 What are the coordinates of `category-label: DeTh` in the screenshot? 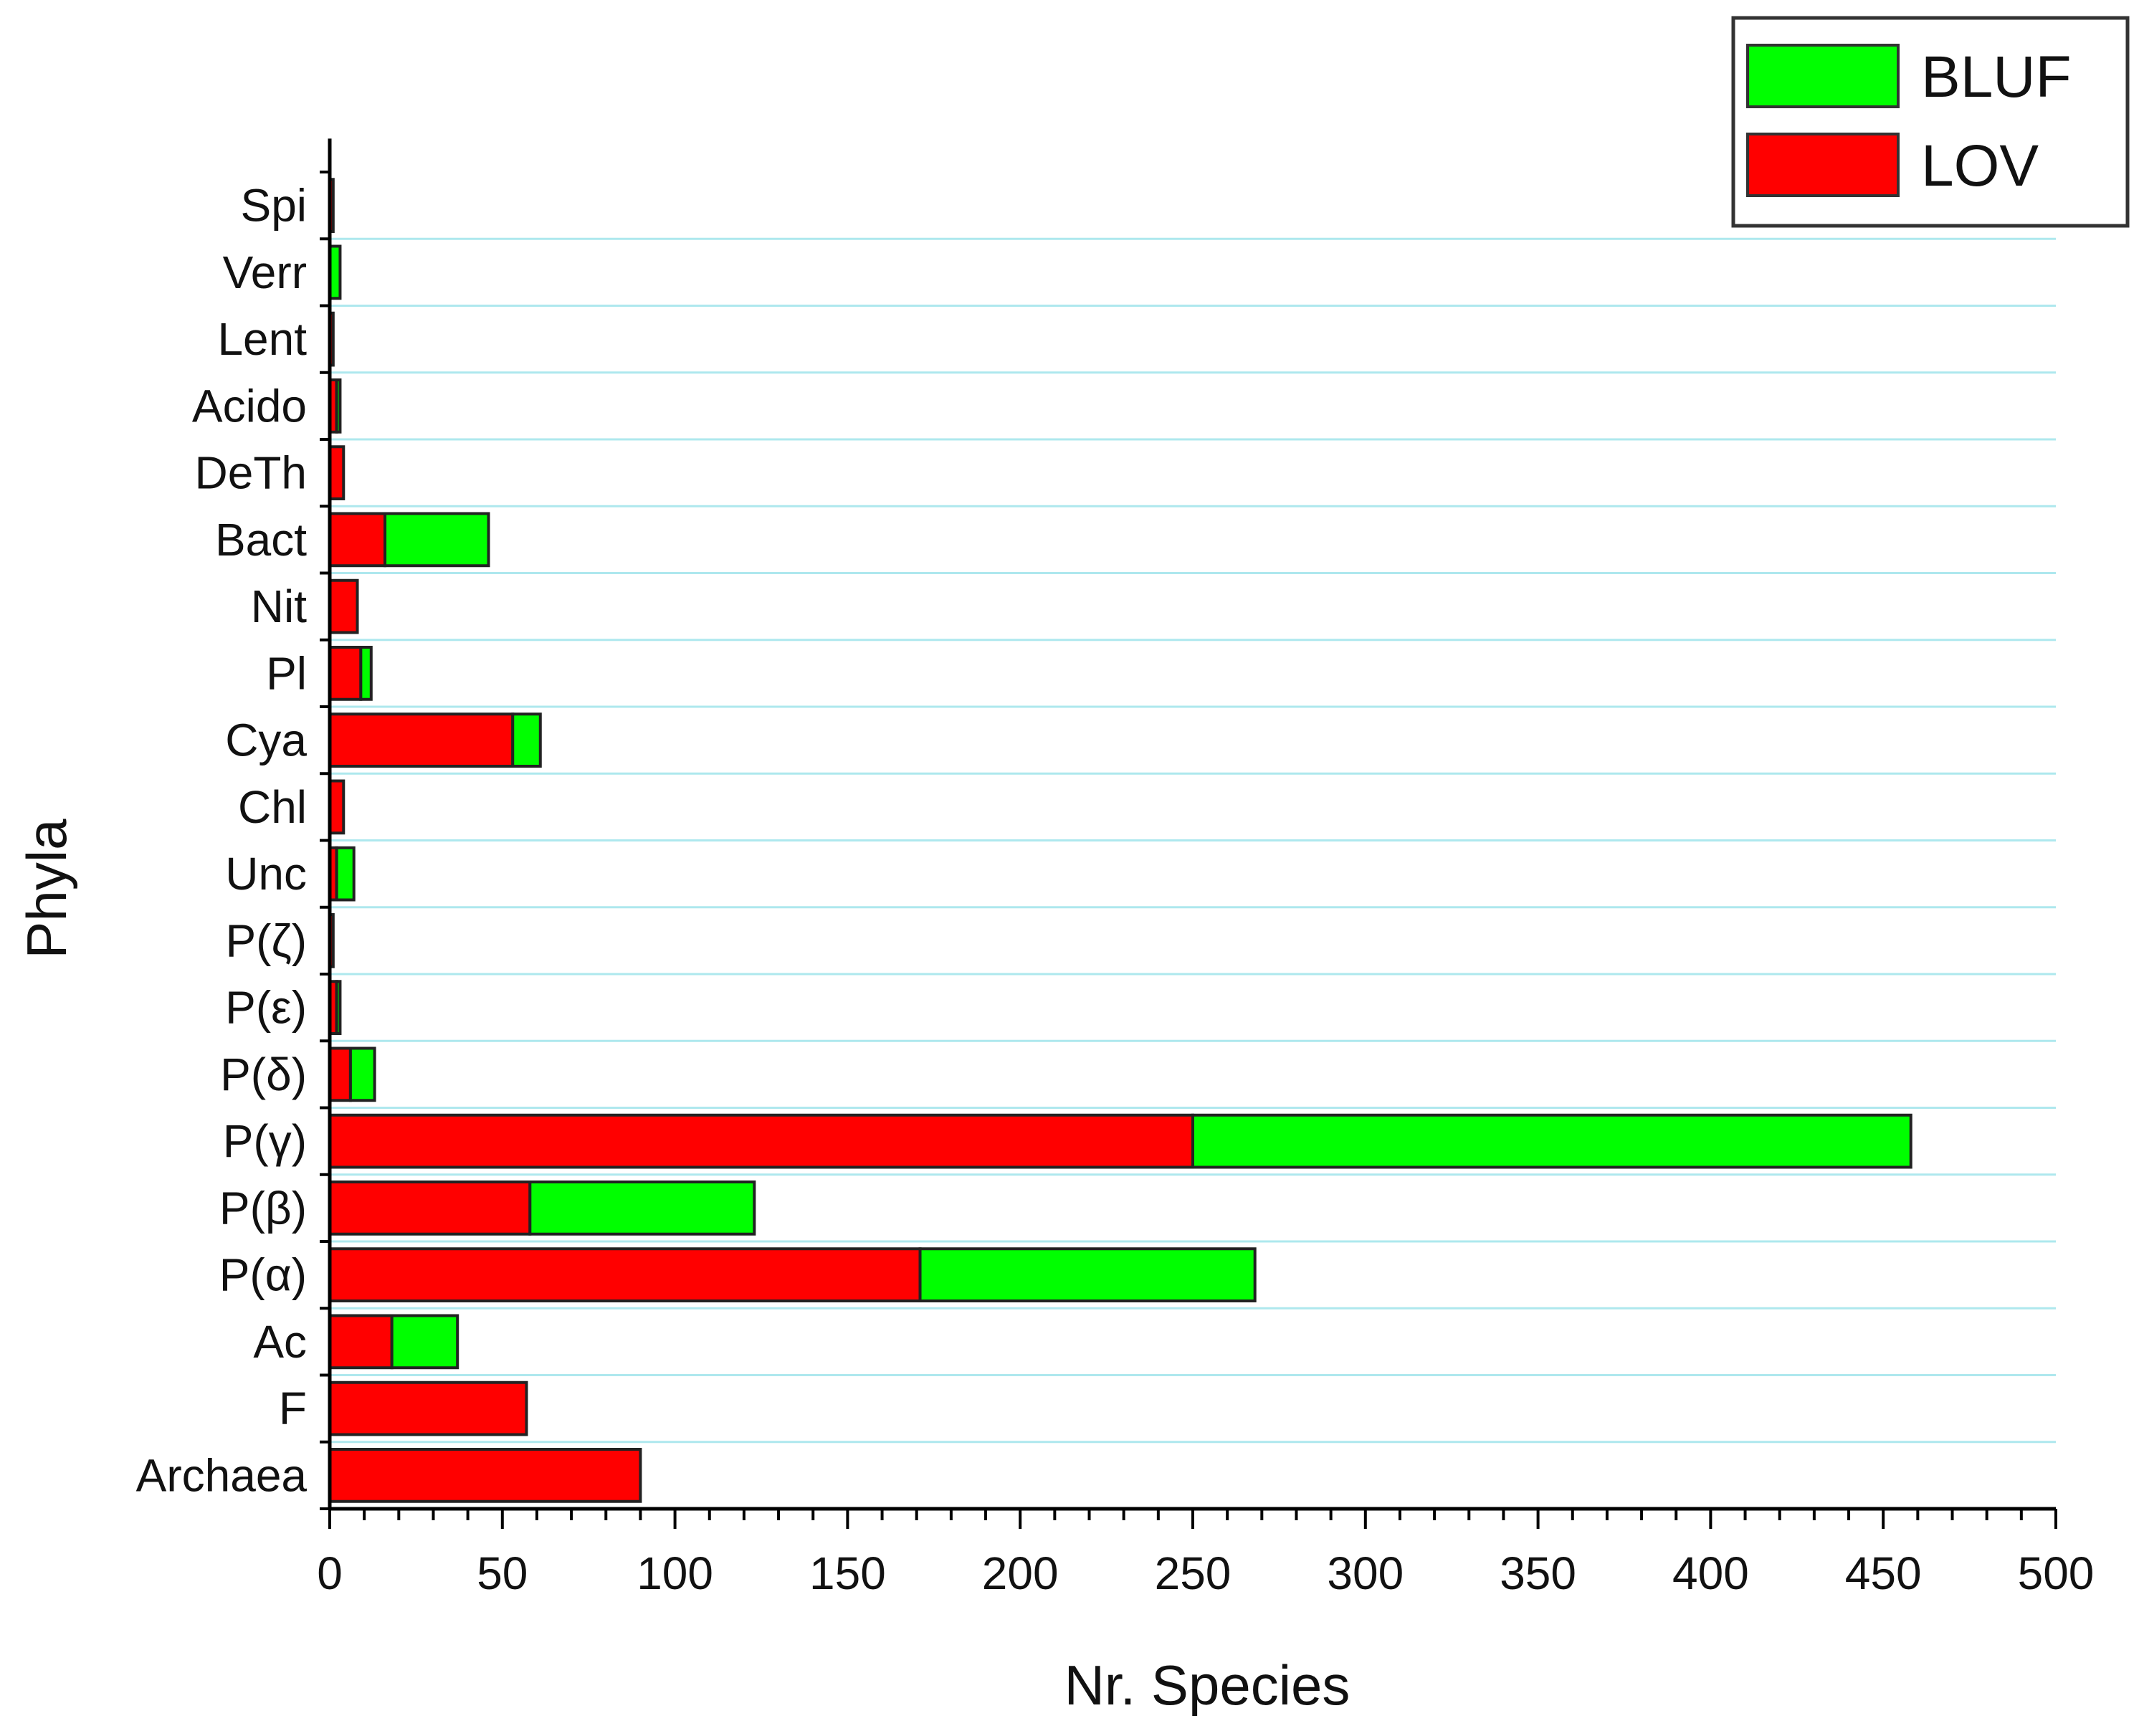 It's located at (251, 473).